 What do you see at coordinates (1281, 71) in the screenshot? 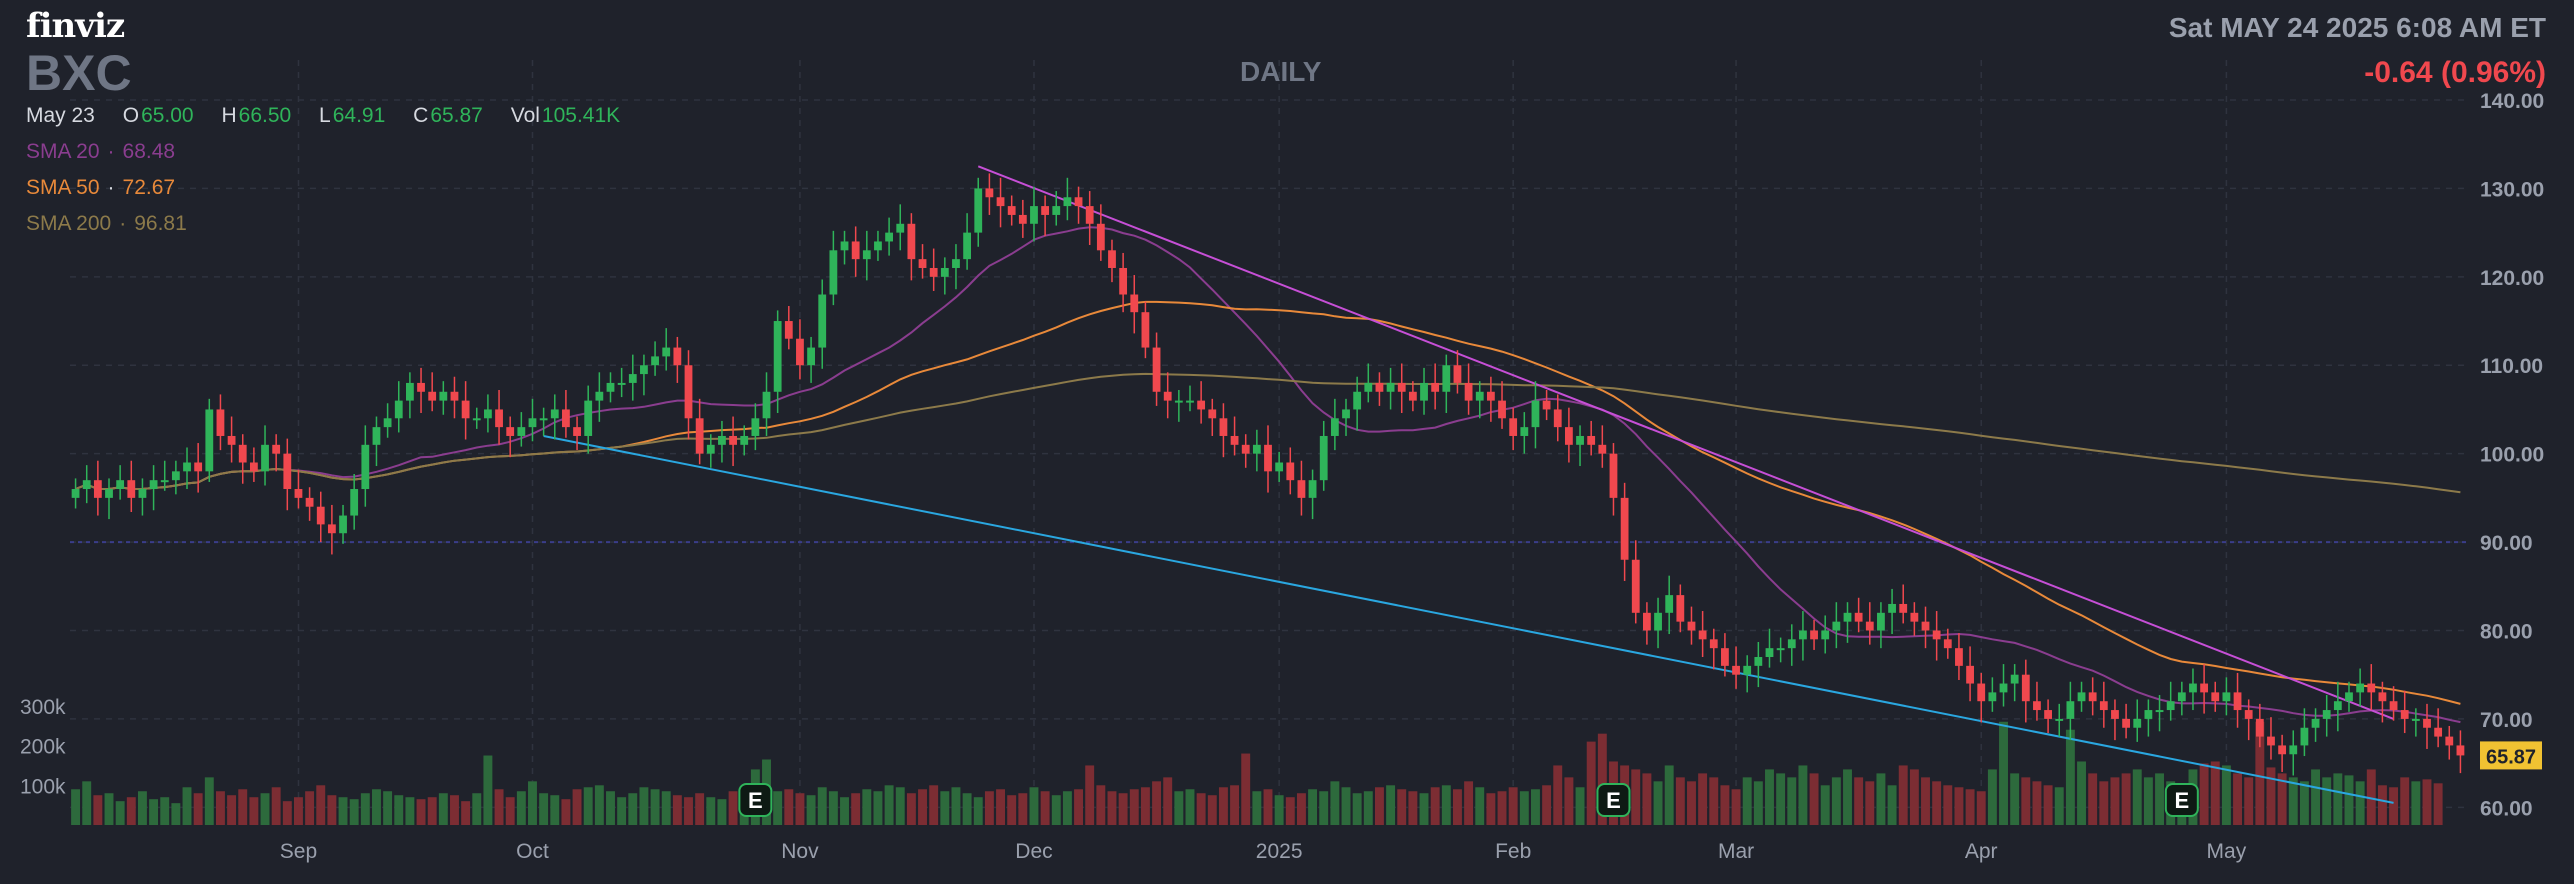
I see `timeframe-label: DAILY` at bounding box center [1281, 71].